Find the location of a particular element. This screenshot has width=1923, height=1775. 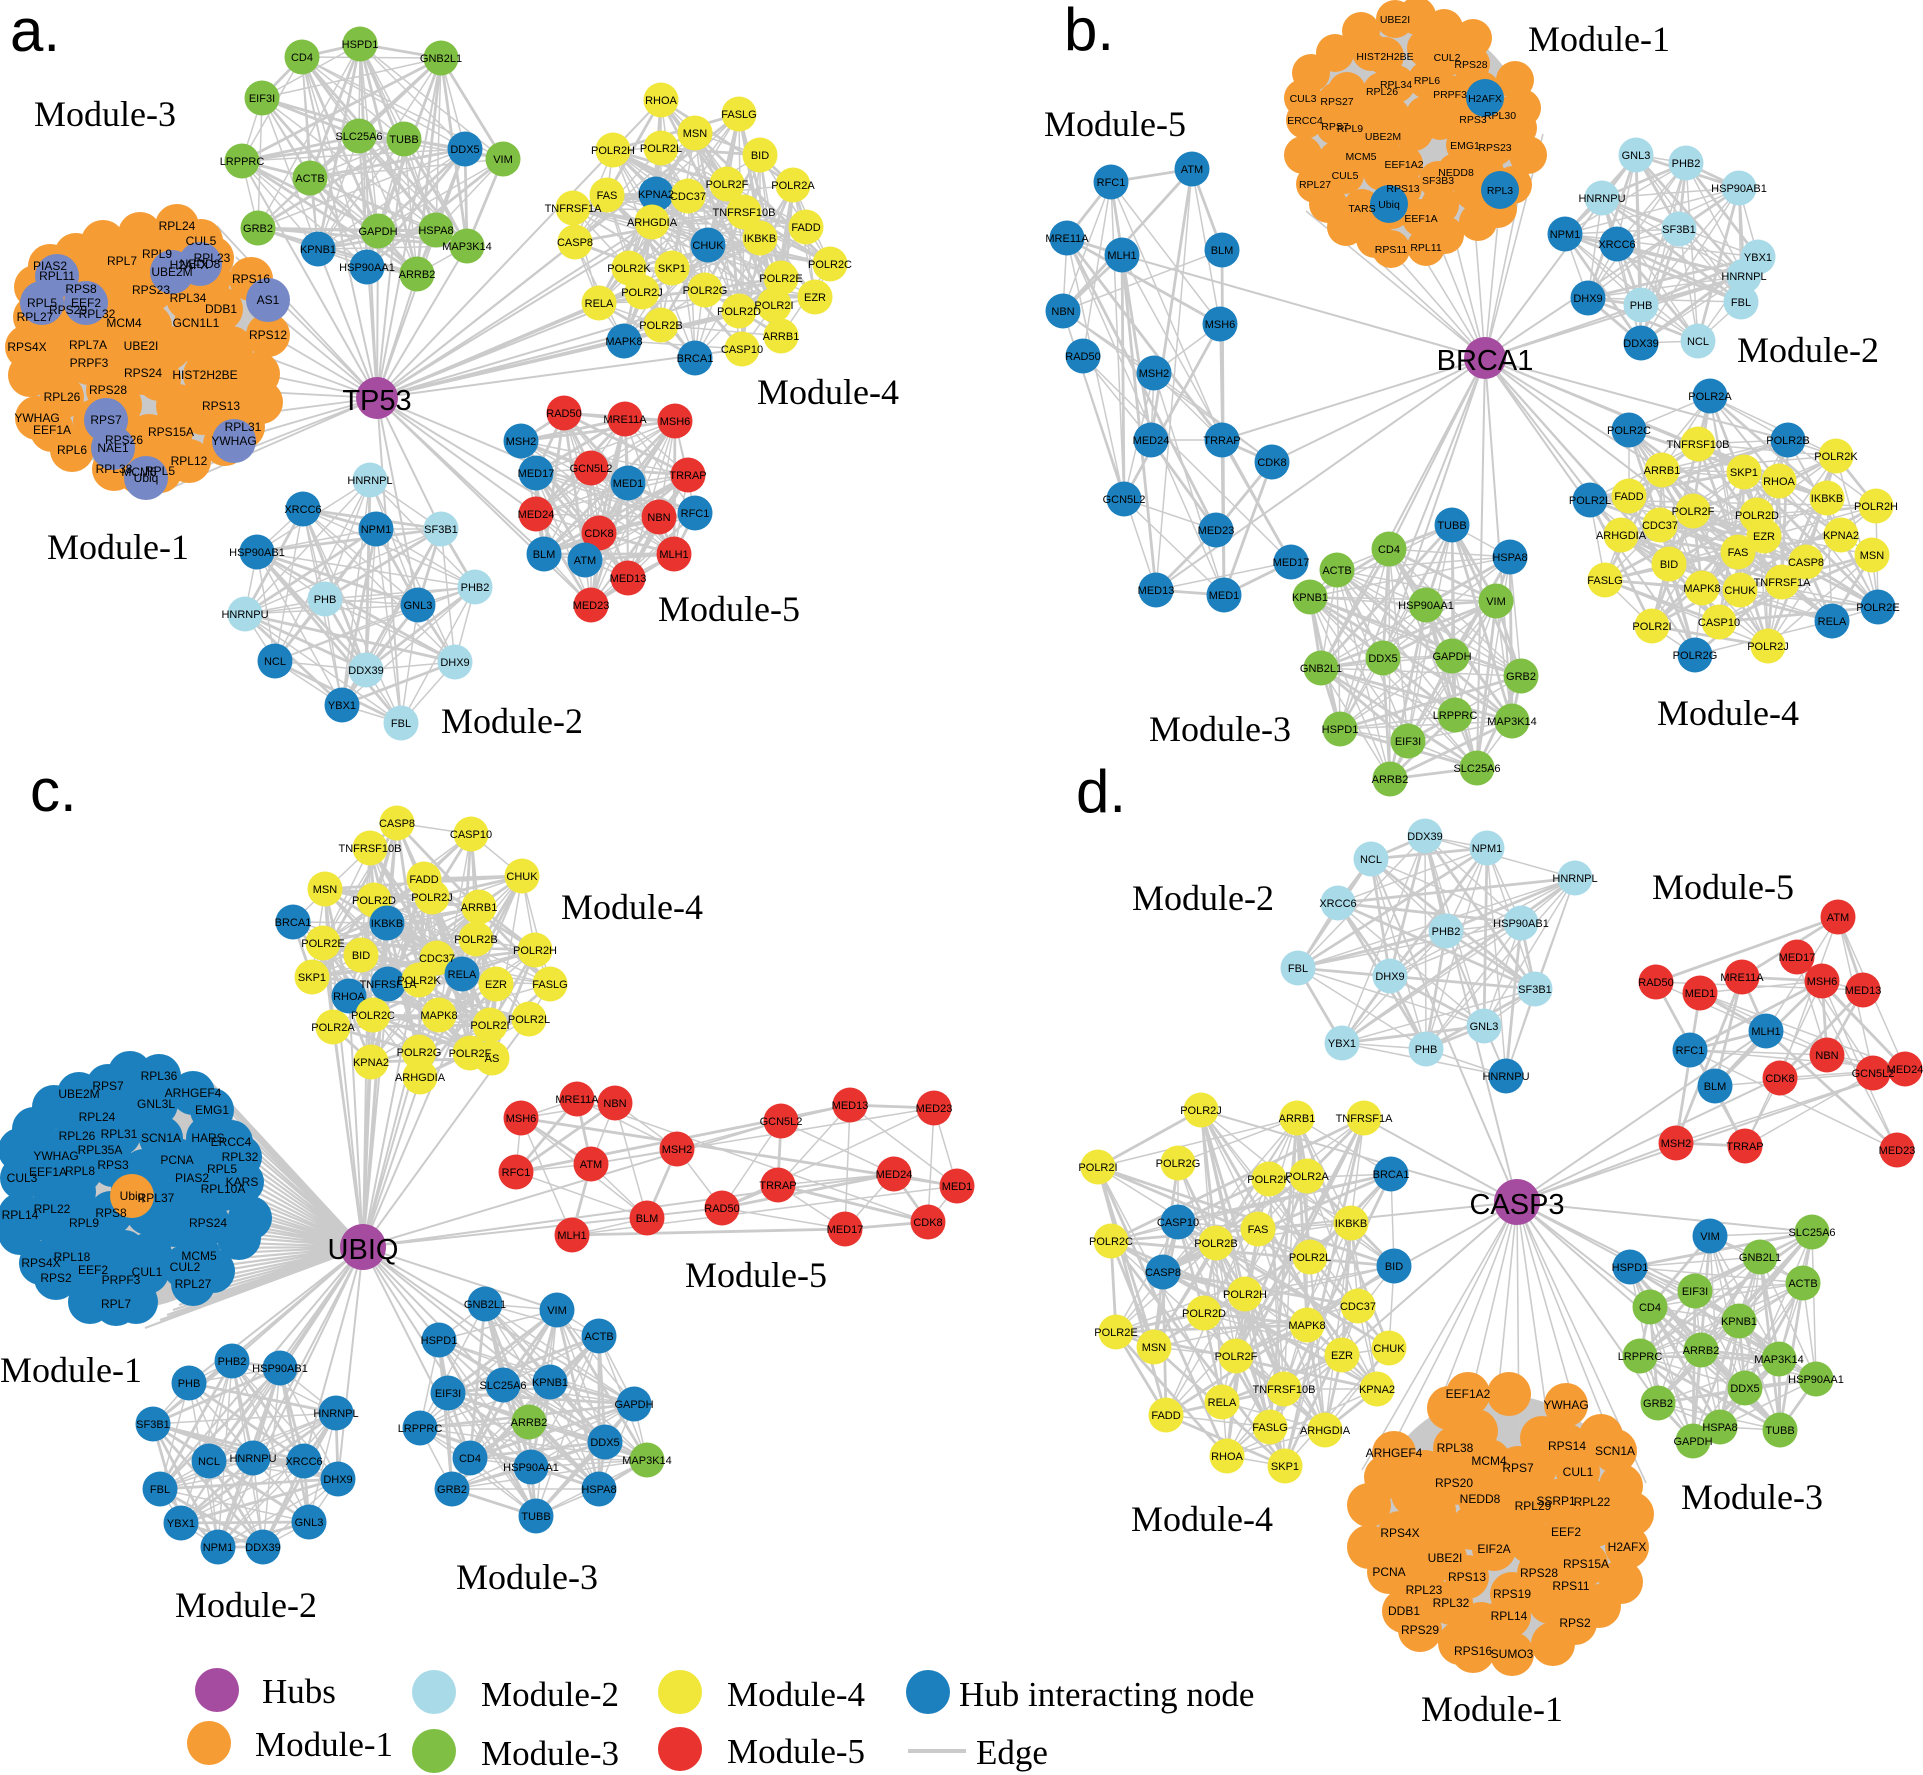

svg-text: PHB is located at coordinates (1426, 1050).